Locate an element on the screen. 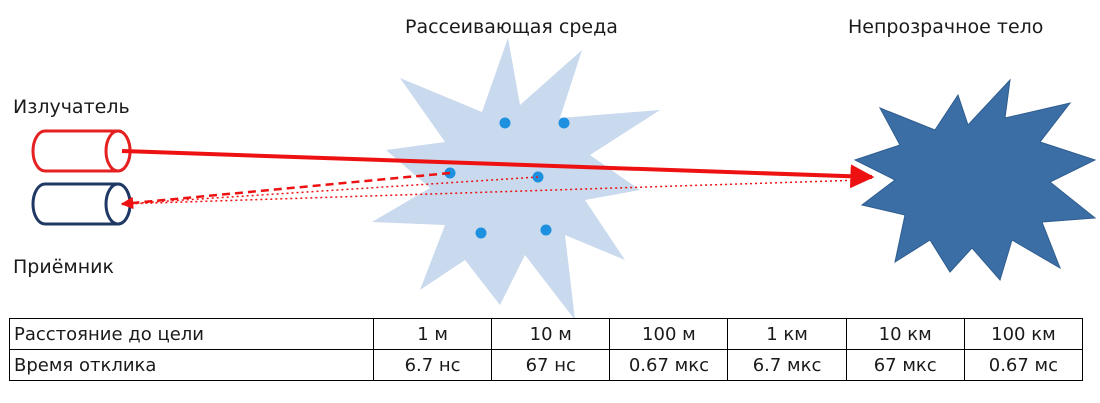  table-cell: 10 км is located at coordinates (905, 334).